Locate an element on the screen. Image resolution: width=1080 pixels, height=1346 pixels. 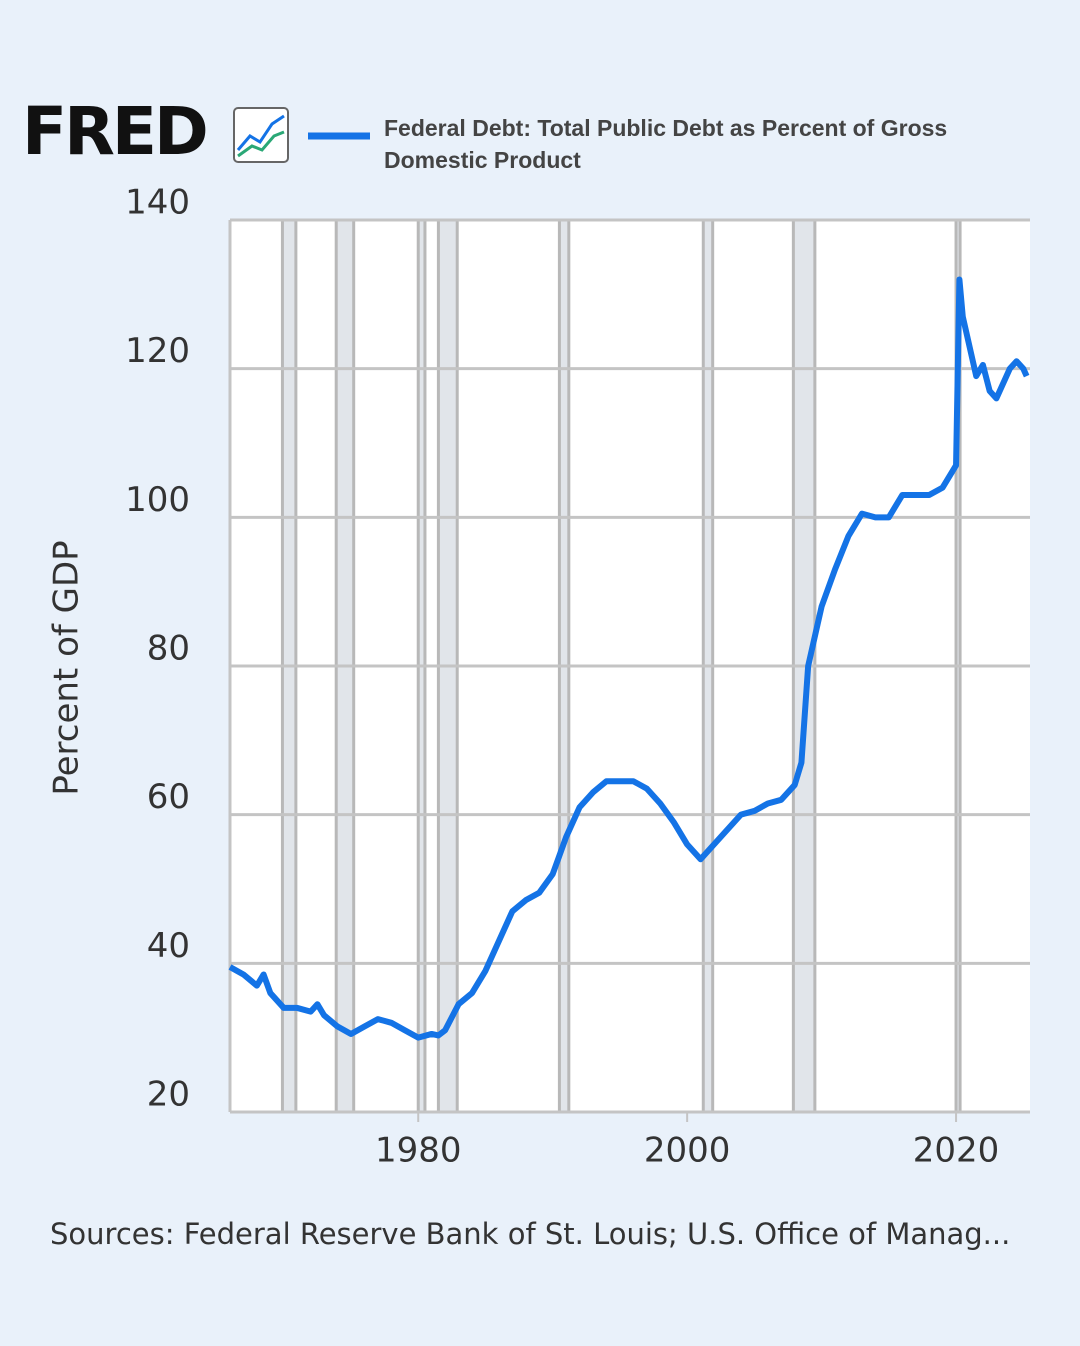
logo-icon is located at coordinates (261, 135).